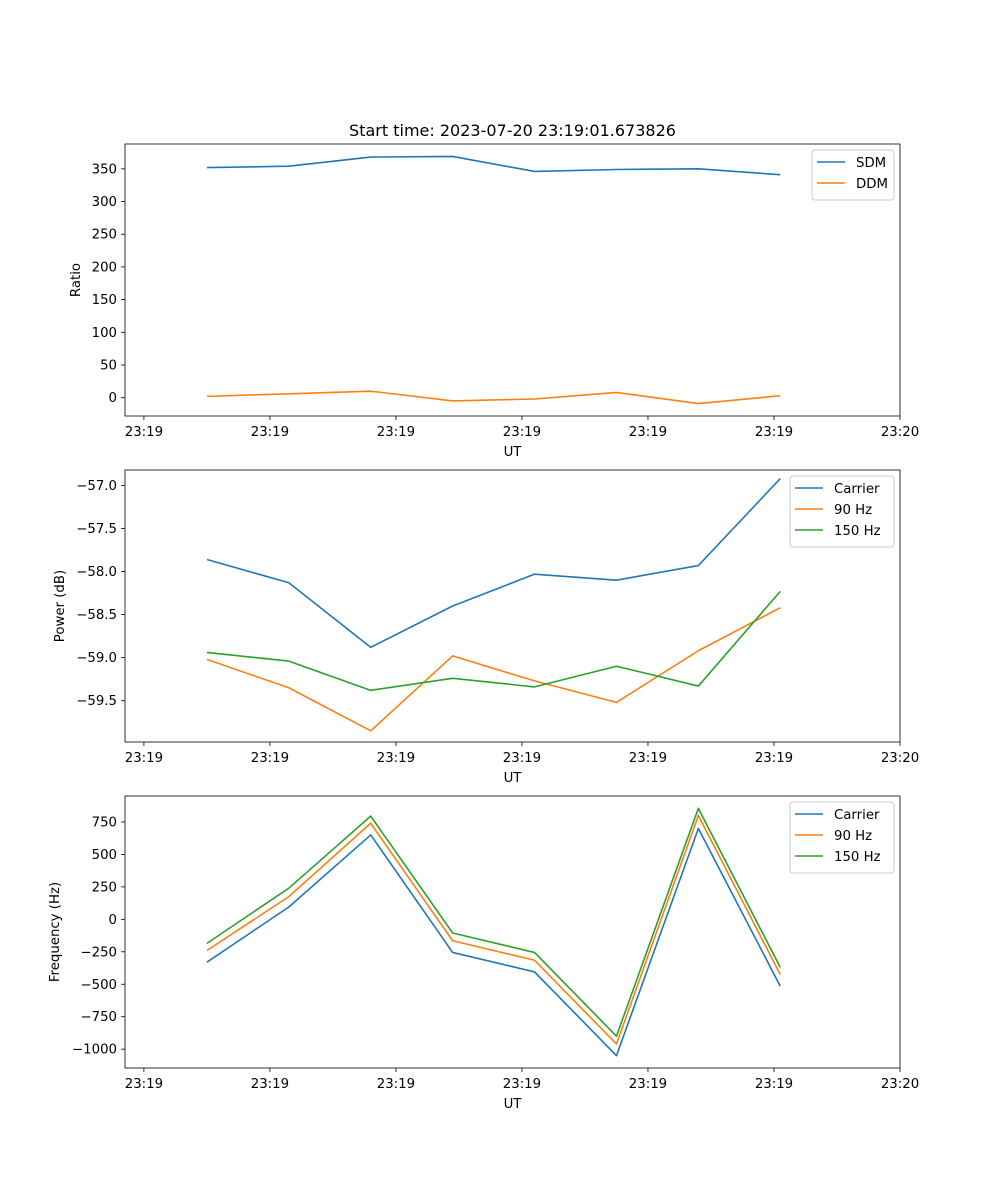 The width and height of the screenshot is (1000, 1200). Describe the element at coordinates (872, 184) in the screenshot. I see `legend-label: DDM` at that location.